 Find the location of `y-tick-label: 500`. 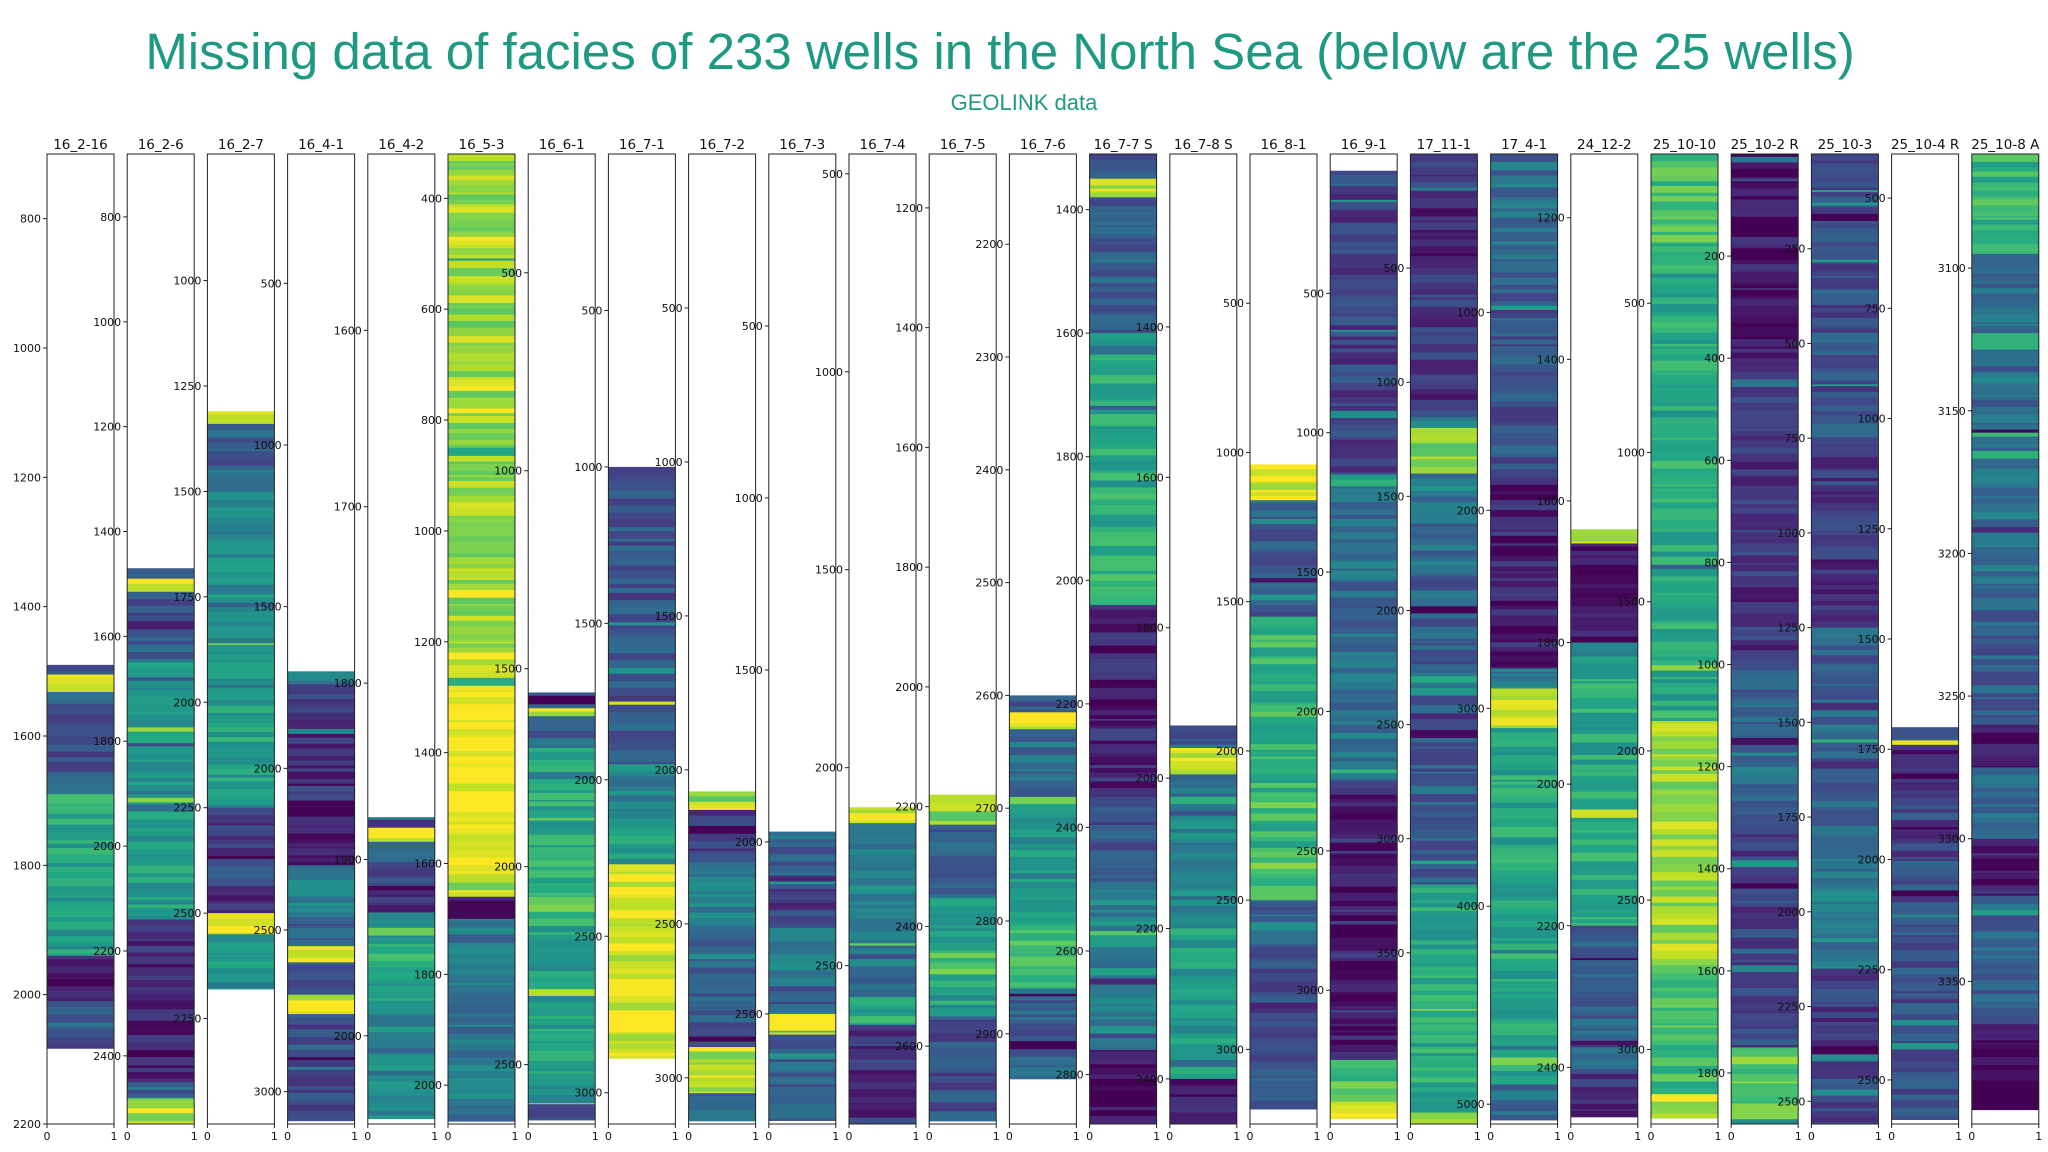

y-tick-label: 500 is located at coordinates (832, 174).